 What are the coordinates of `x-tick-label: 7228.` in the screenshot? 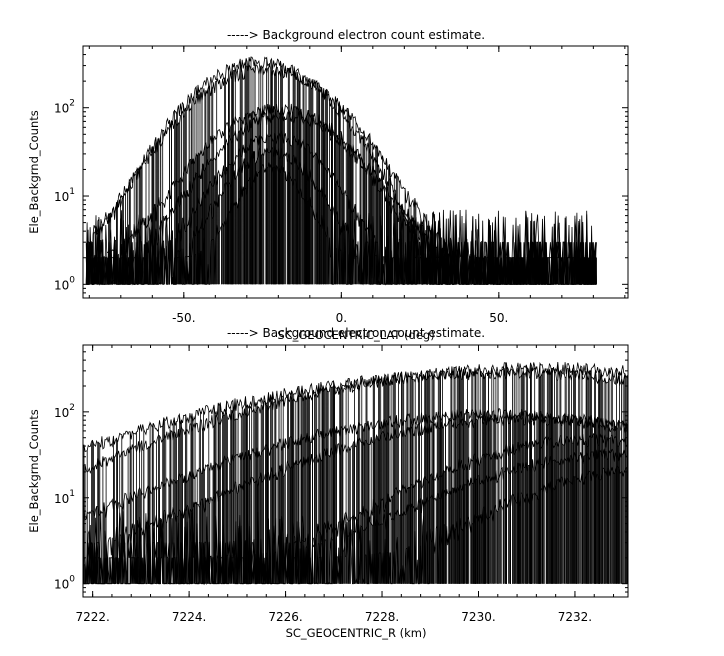 It's located at (382, 617).